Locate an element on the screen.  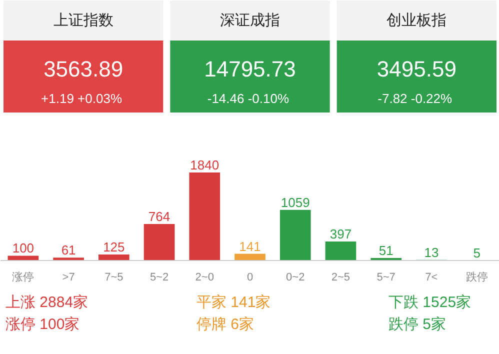
x-tick-label: 0 is located at coordinates (250, 278).